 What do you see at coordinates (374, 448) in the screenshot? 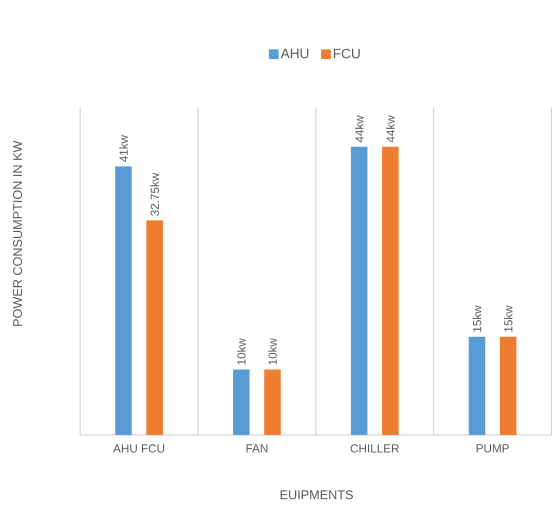
I see `x-tick-label: CHILLER` at bounding box center [374, 448].